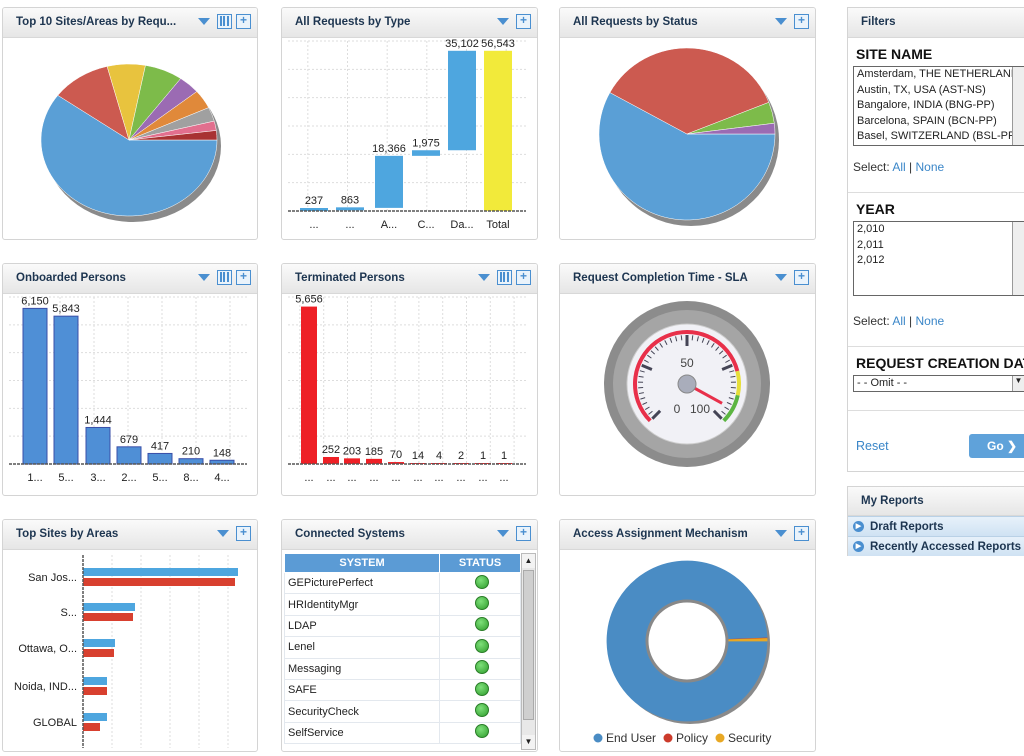 The width and height of the screenshot is (1024, 756). I want to click on system-name: LDAP, so click(362, 626).